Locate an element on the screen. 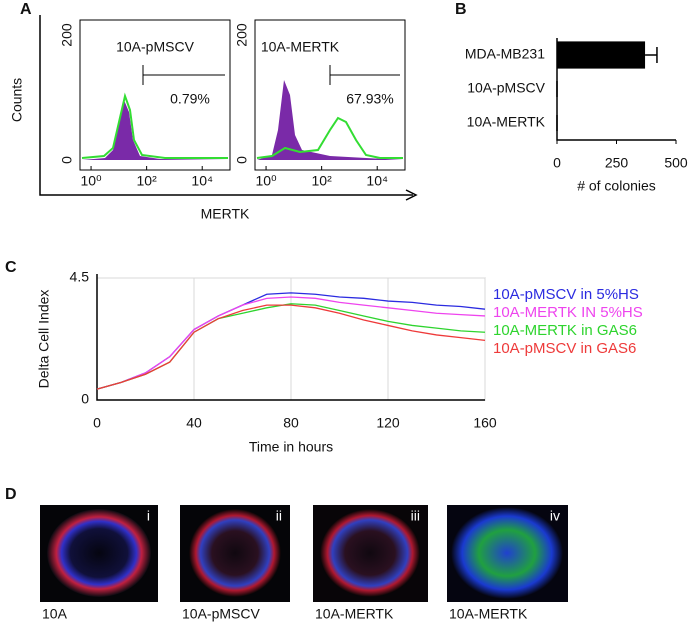  plot-title: 10A-MERTK is located at coordinates (300, 47).